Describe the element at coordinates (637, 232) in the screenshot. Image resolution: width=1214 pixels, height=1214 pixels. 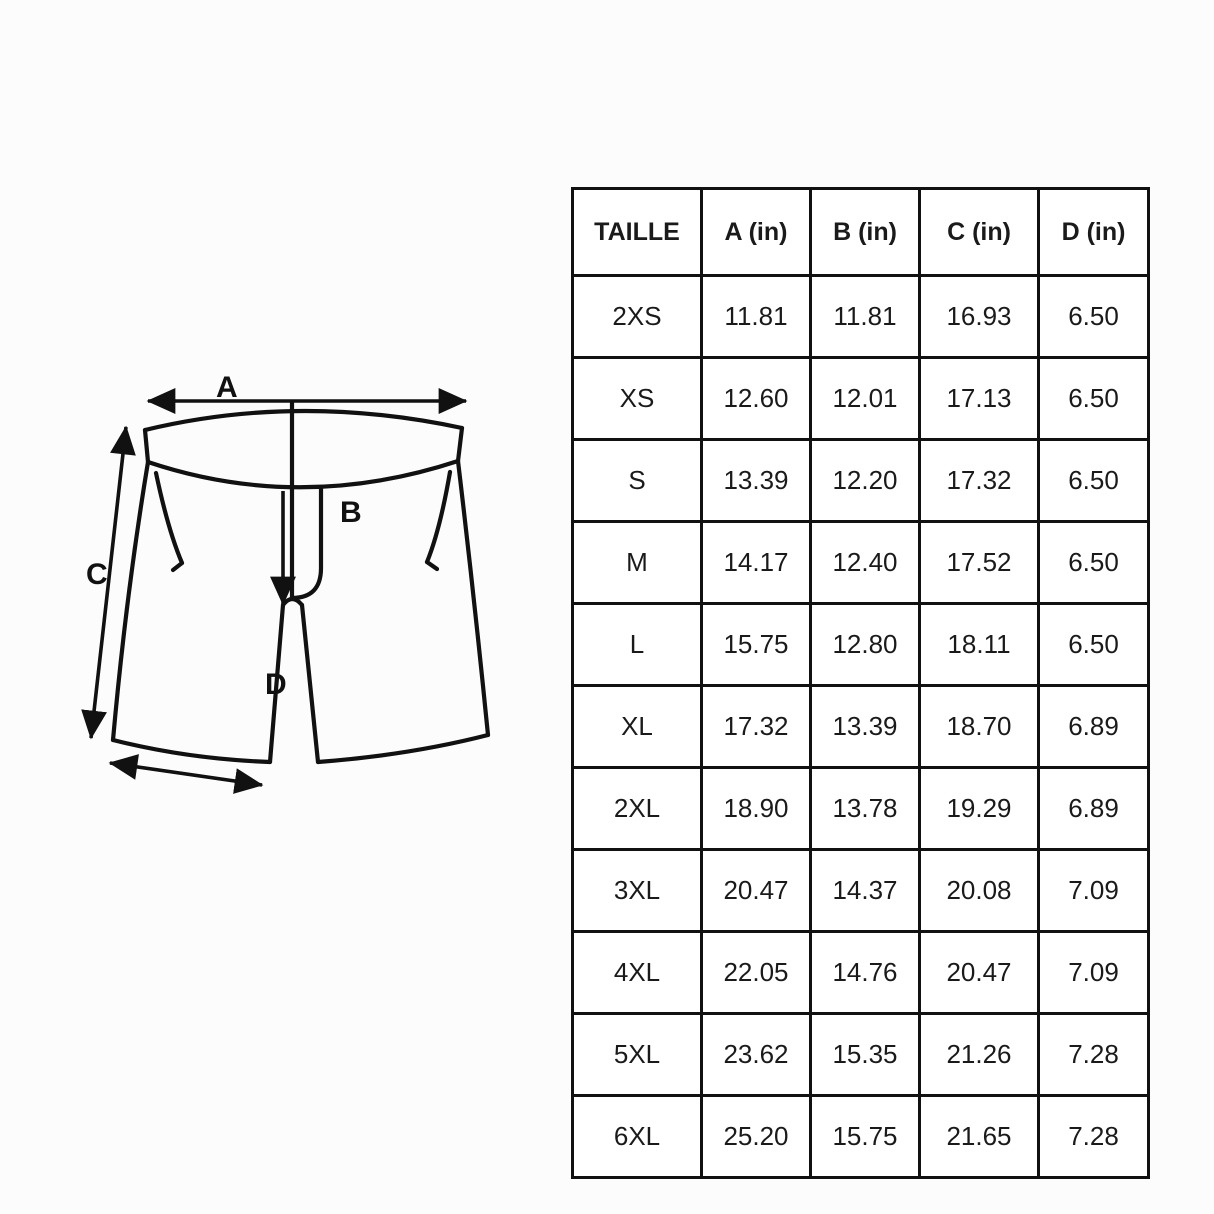
I see `column-header-taille: TAILLE` at that location.